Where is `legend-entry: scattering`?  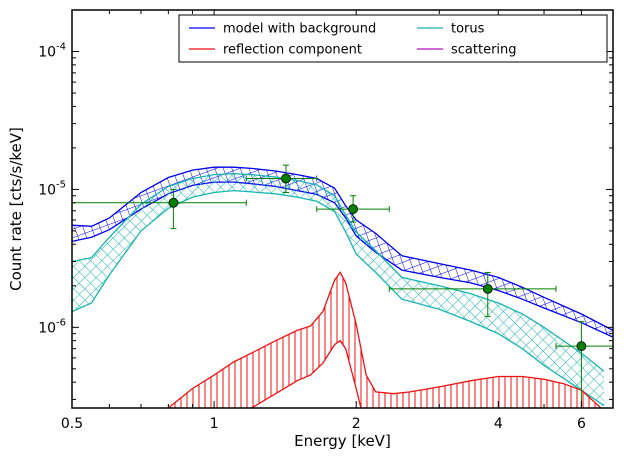
legend-entry: scattering is located at coordinates (467, 50).